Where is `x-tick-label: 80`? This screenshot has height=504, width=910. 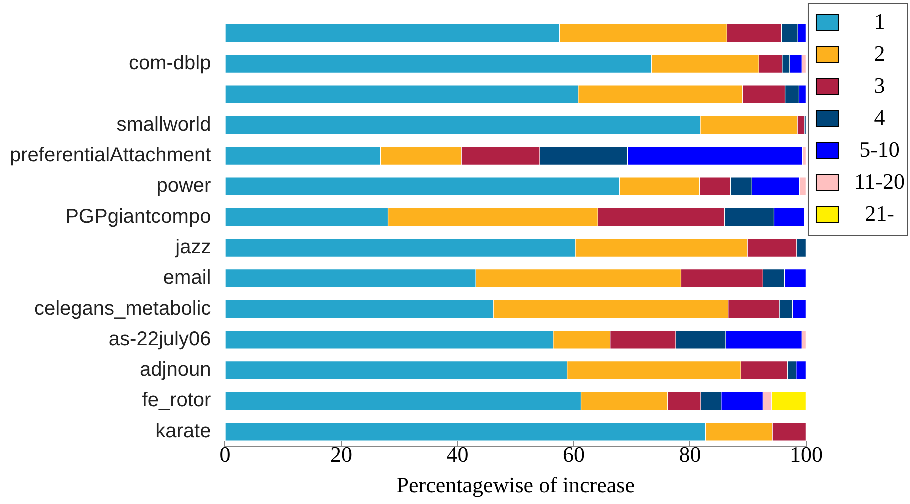
x-tick-label: 80 is located at coordinates (690, 455).